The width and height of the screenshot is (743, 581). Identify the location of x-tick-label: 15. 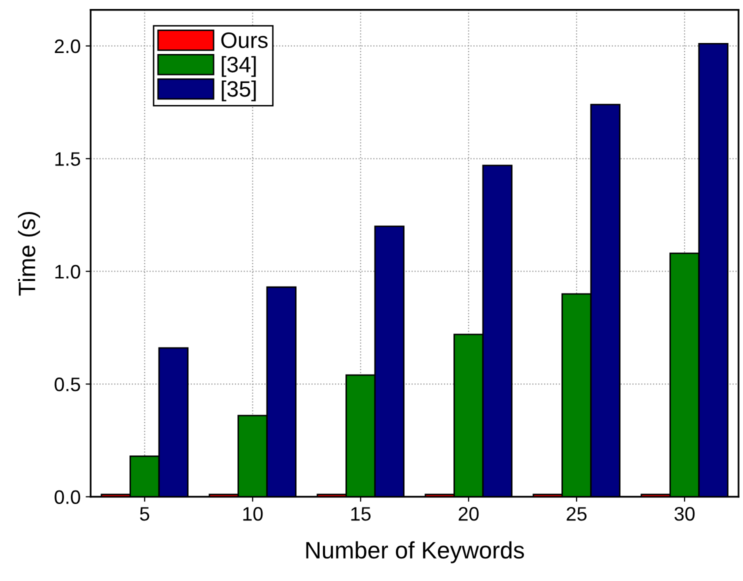
(361, 514).